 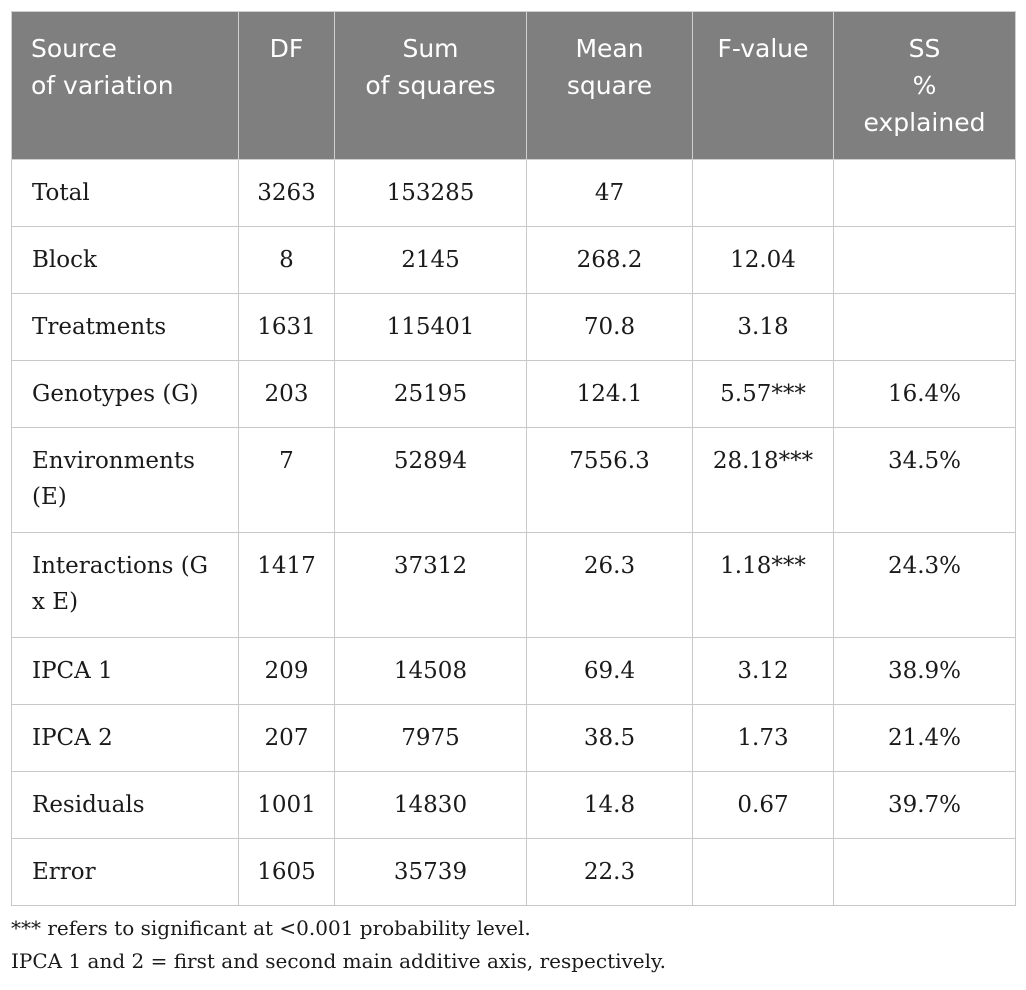 What do you see at coordinates (286, 805) in the screenshot?
I see `cell-df: 1001` at bounding box center [286, 805].